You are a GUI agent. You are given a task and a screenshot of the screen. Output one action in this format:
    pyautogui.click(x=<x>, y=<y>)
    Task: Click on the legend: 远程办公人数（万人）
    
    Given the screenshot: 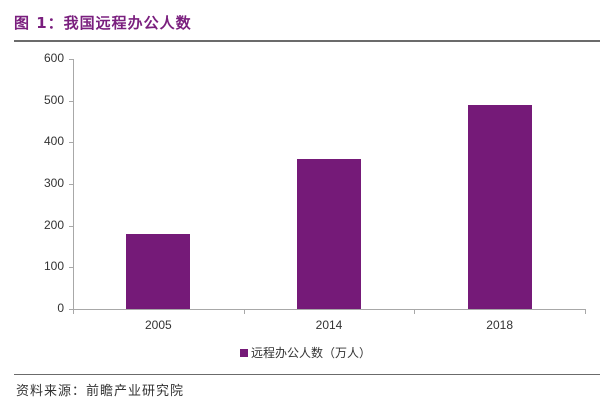 What is the action you would take?
    pyautogui.click(x=305, y=352)
    